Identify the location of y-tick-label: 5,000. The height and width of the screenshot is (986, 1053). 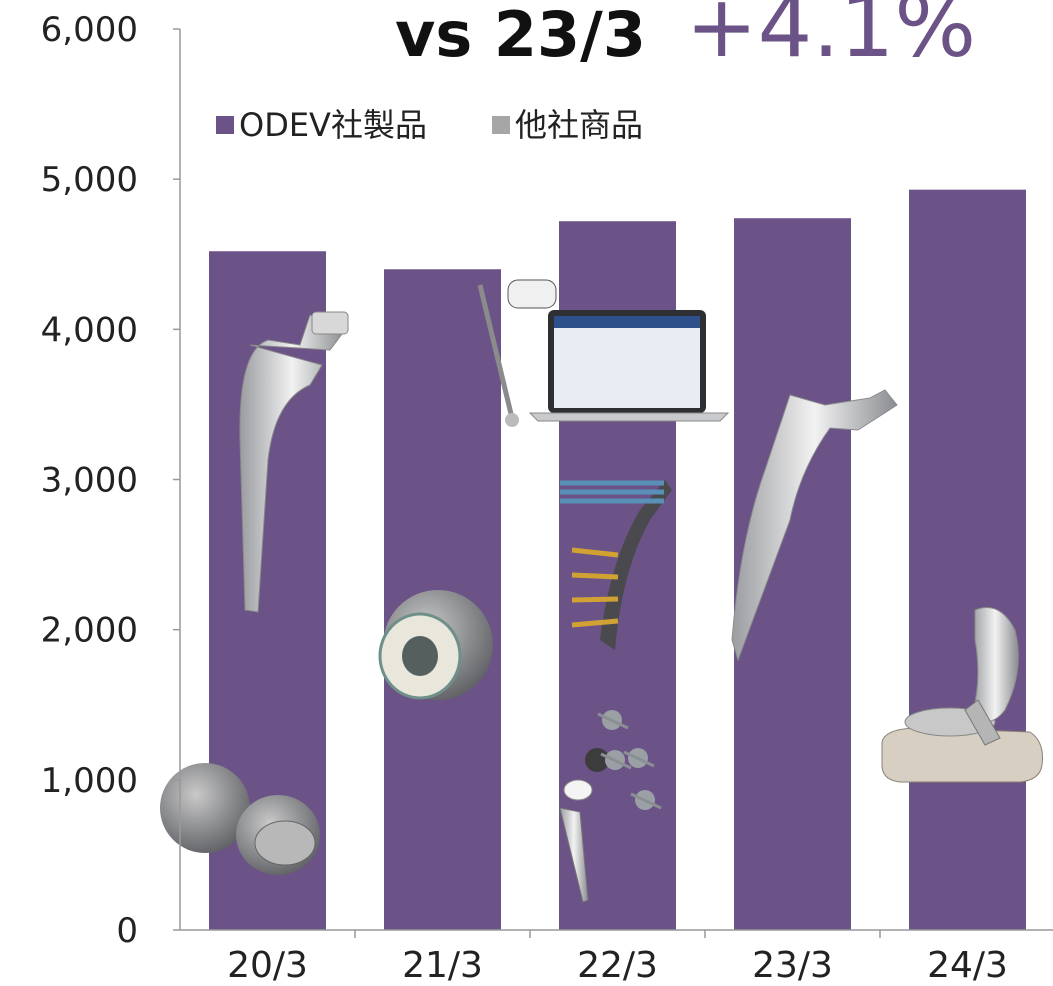
(89, 180).